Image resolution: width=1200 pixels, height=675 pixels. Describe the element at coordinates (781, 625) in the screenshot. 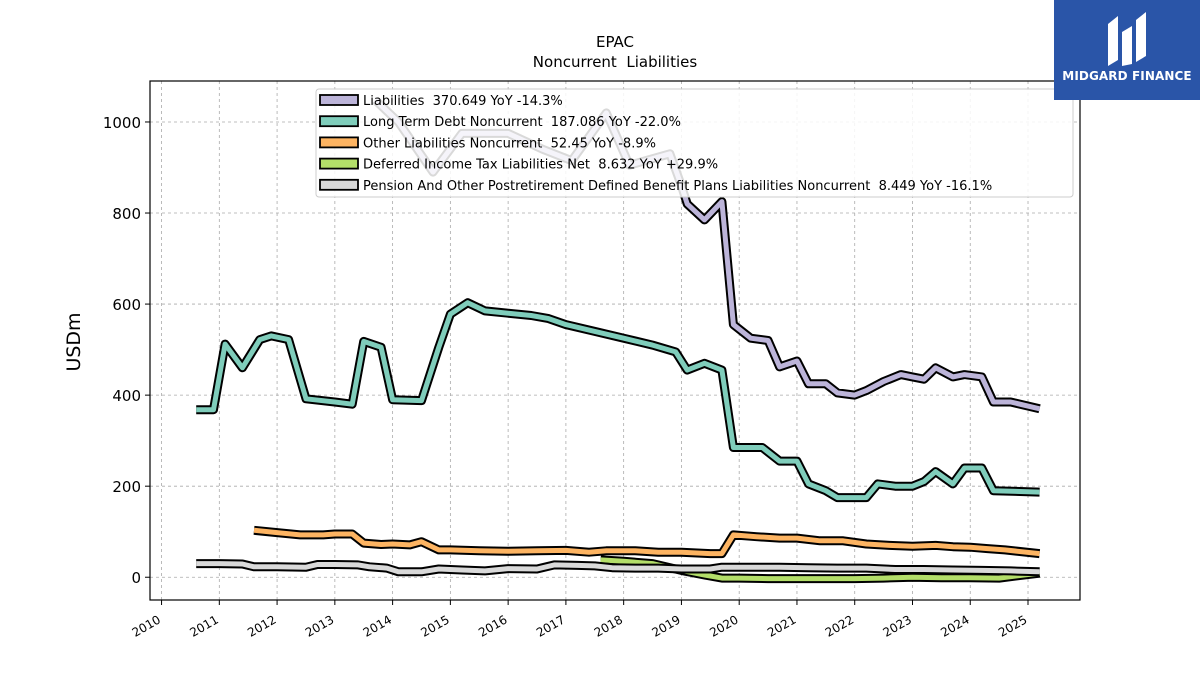

I see `x-tick-label: 2021` at that location.